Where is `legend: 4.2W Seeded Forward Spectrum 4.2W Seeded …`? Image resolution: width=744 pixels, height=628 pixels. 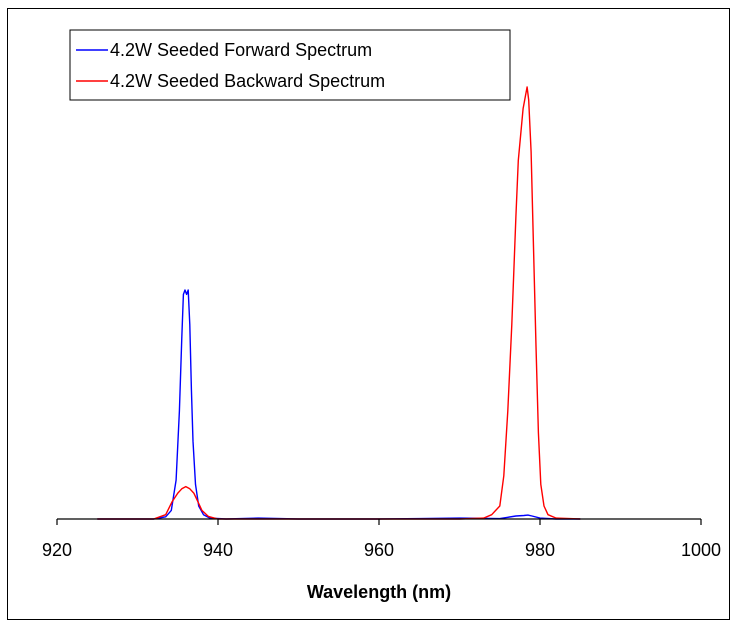 legend: 4.2W Seeded Forward Spectrum 4.2W Seeded … is located at coordinates (290, 65).